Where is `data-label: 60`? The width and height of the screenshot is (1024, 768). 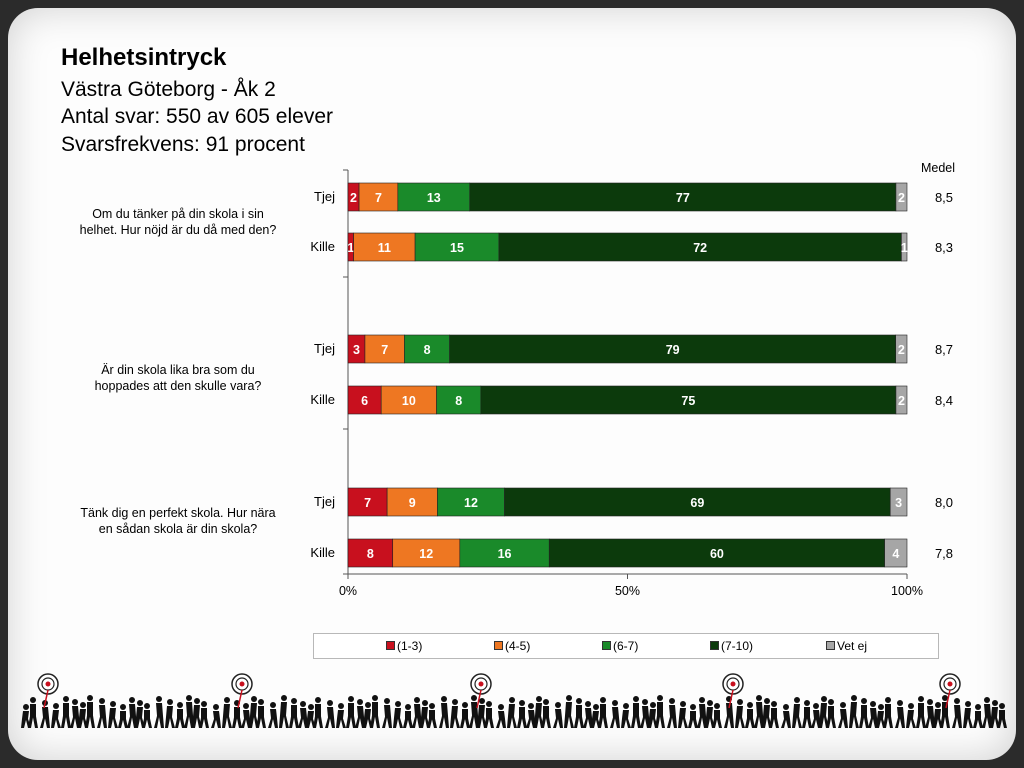
data-label: 60 is located at coordinates (717, 554).